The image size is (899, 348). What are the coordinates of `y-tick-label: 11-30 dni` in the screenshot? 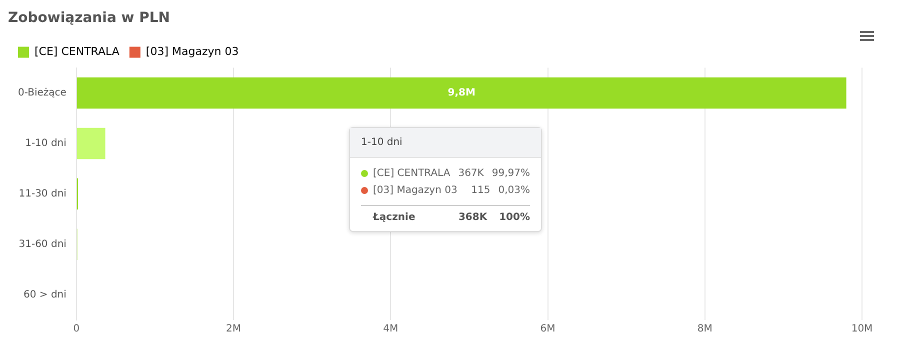 It's located at (42, 194).